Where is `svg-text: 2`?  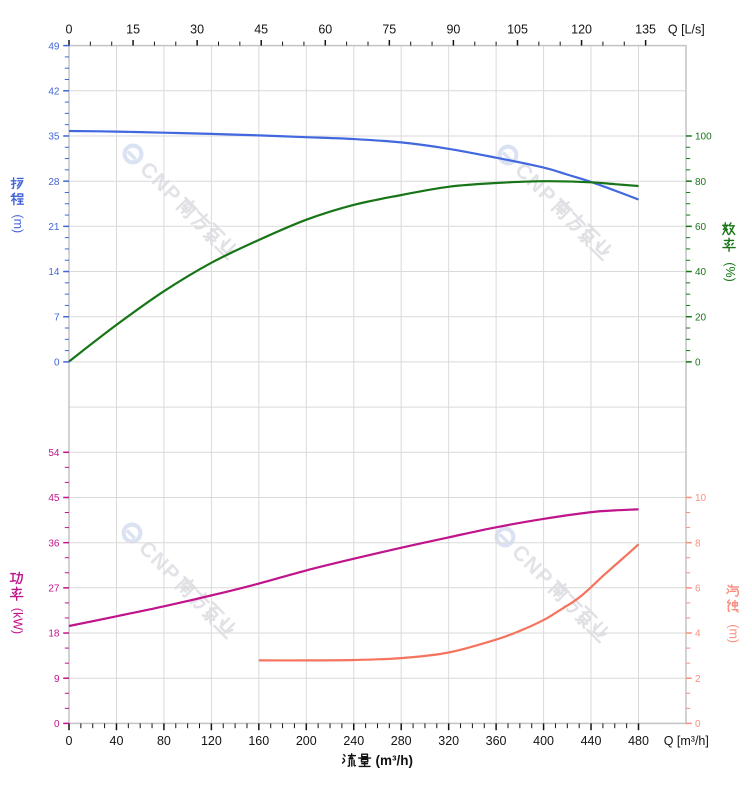
svg-text: 2 is located at coordinates (698, 679).